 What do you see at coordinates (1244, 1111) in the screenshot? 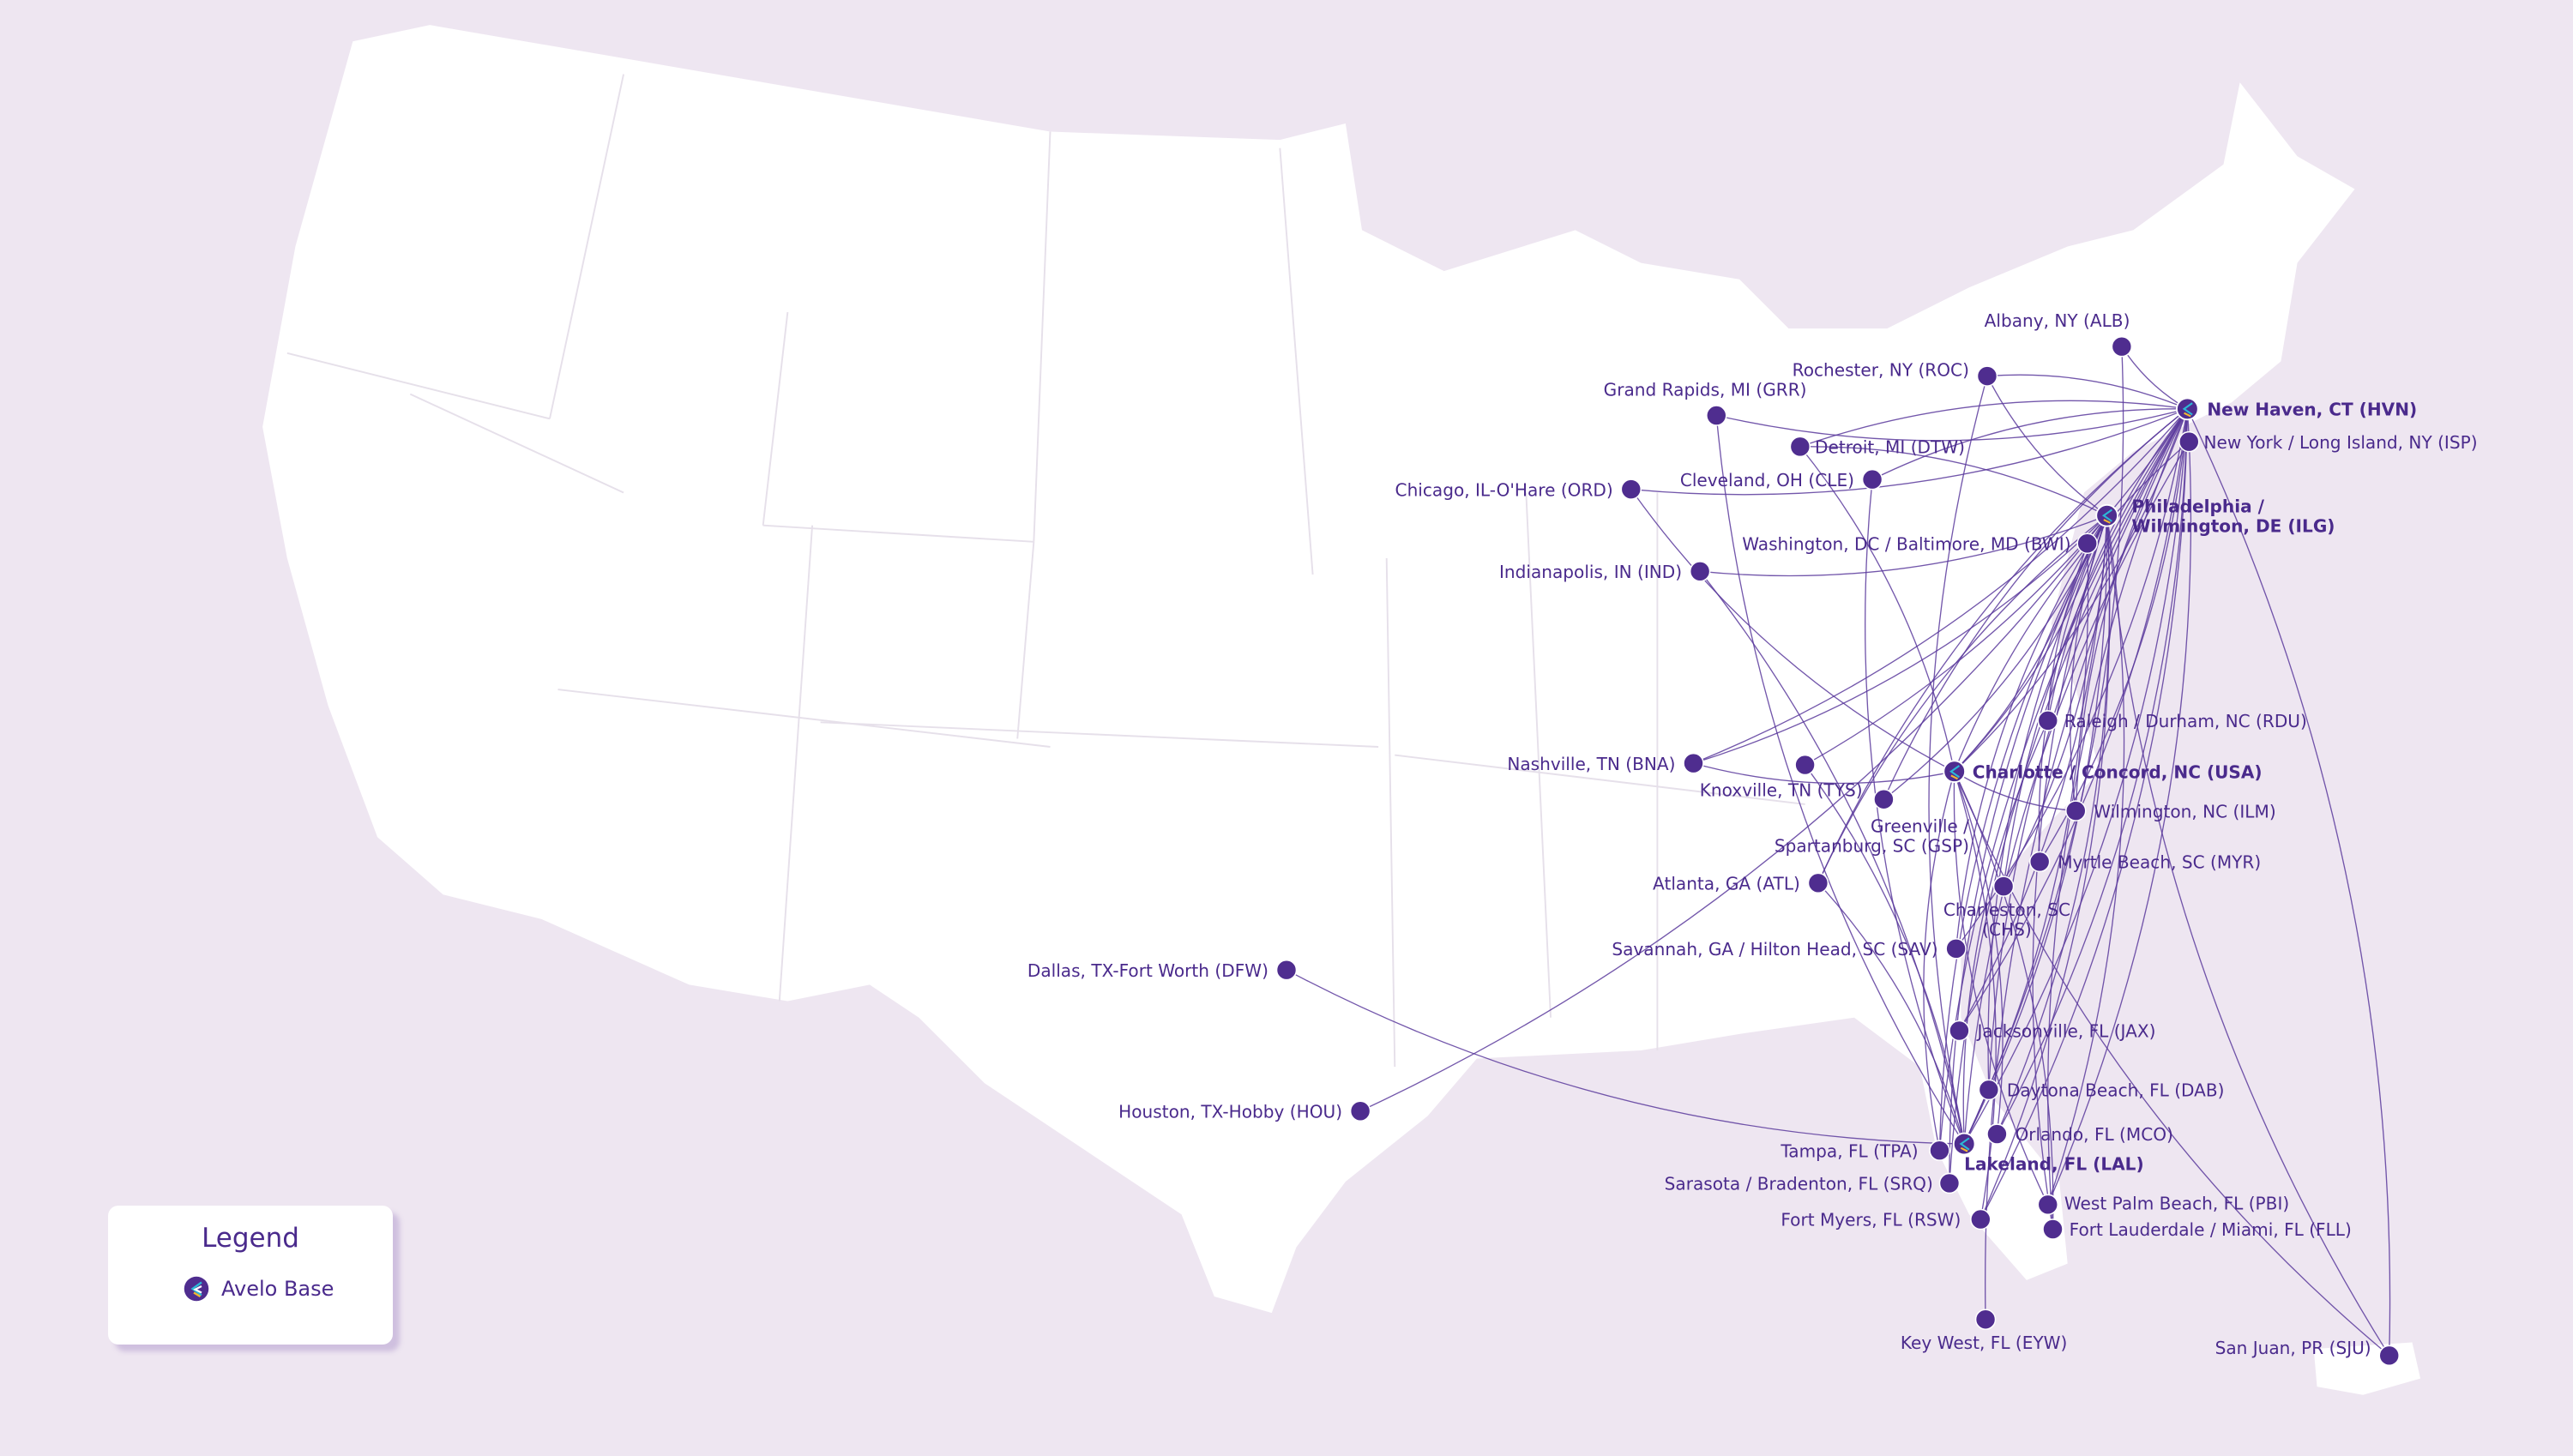
I see `airport-hou: Houston, TX-Hobby (HOU)` at bounding box center [1244, 1111].